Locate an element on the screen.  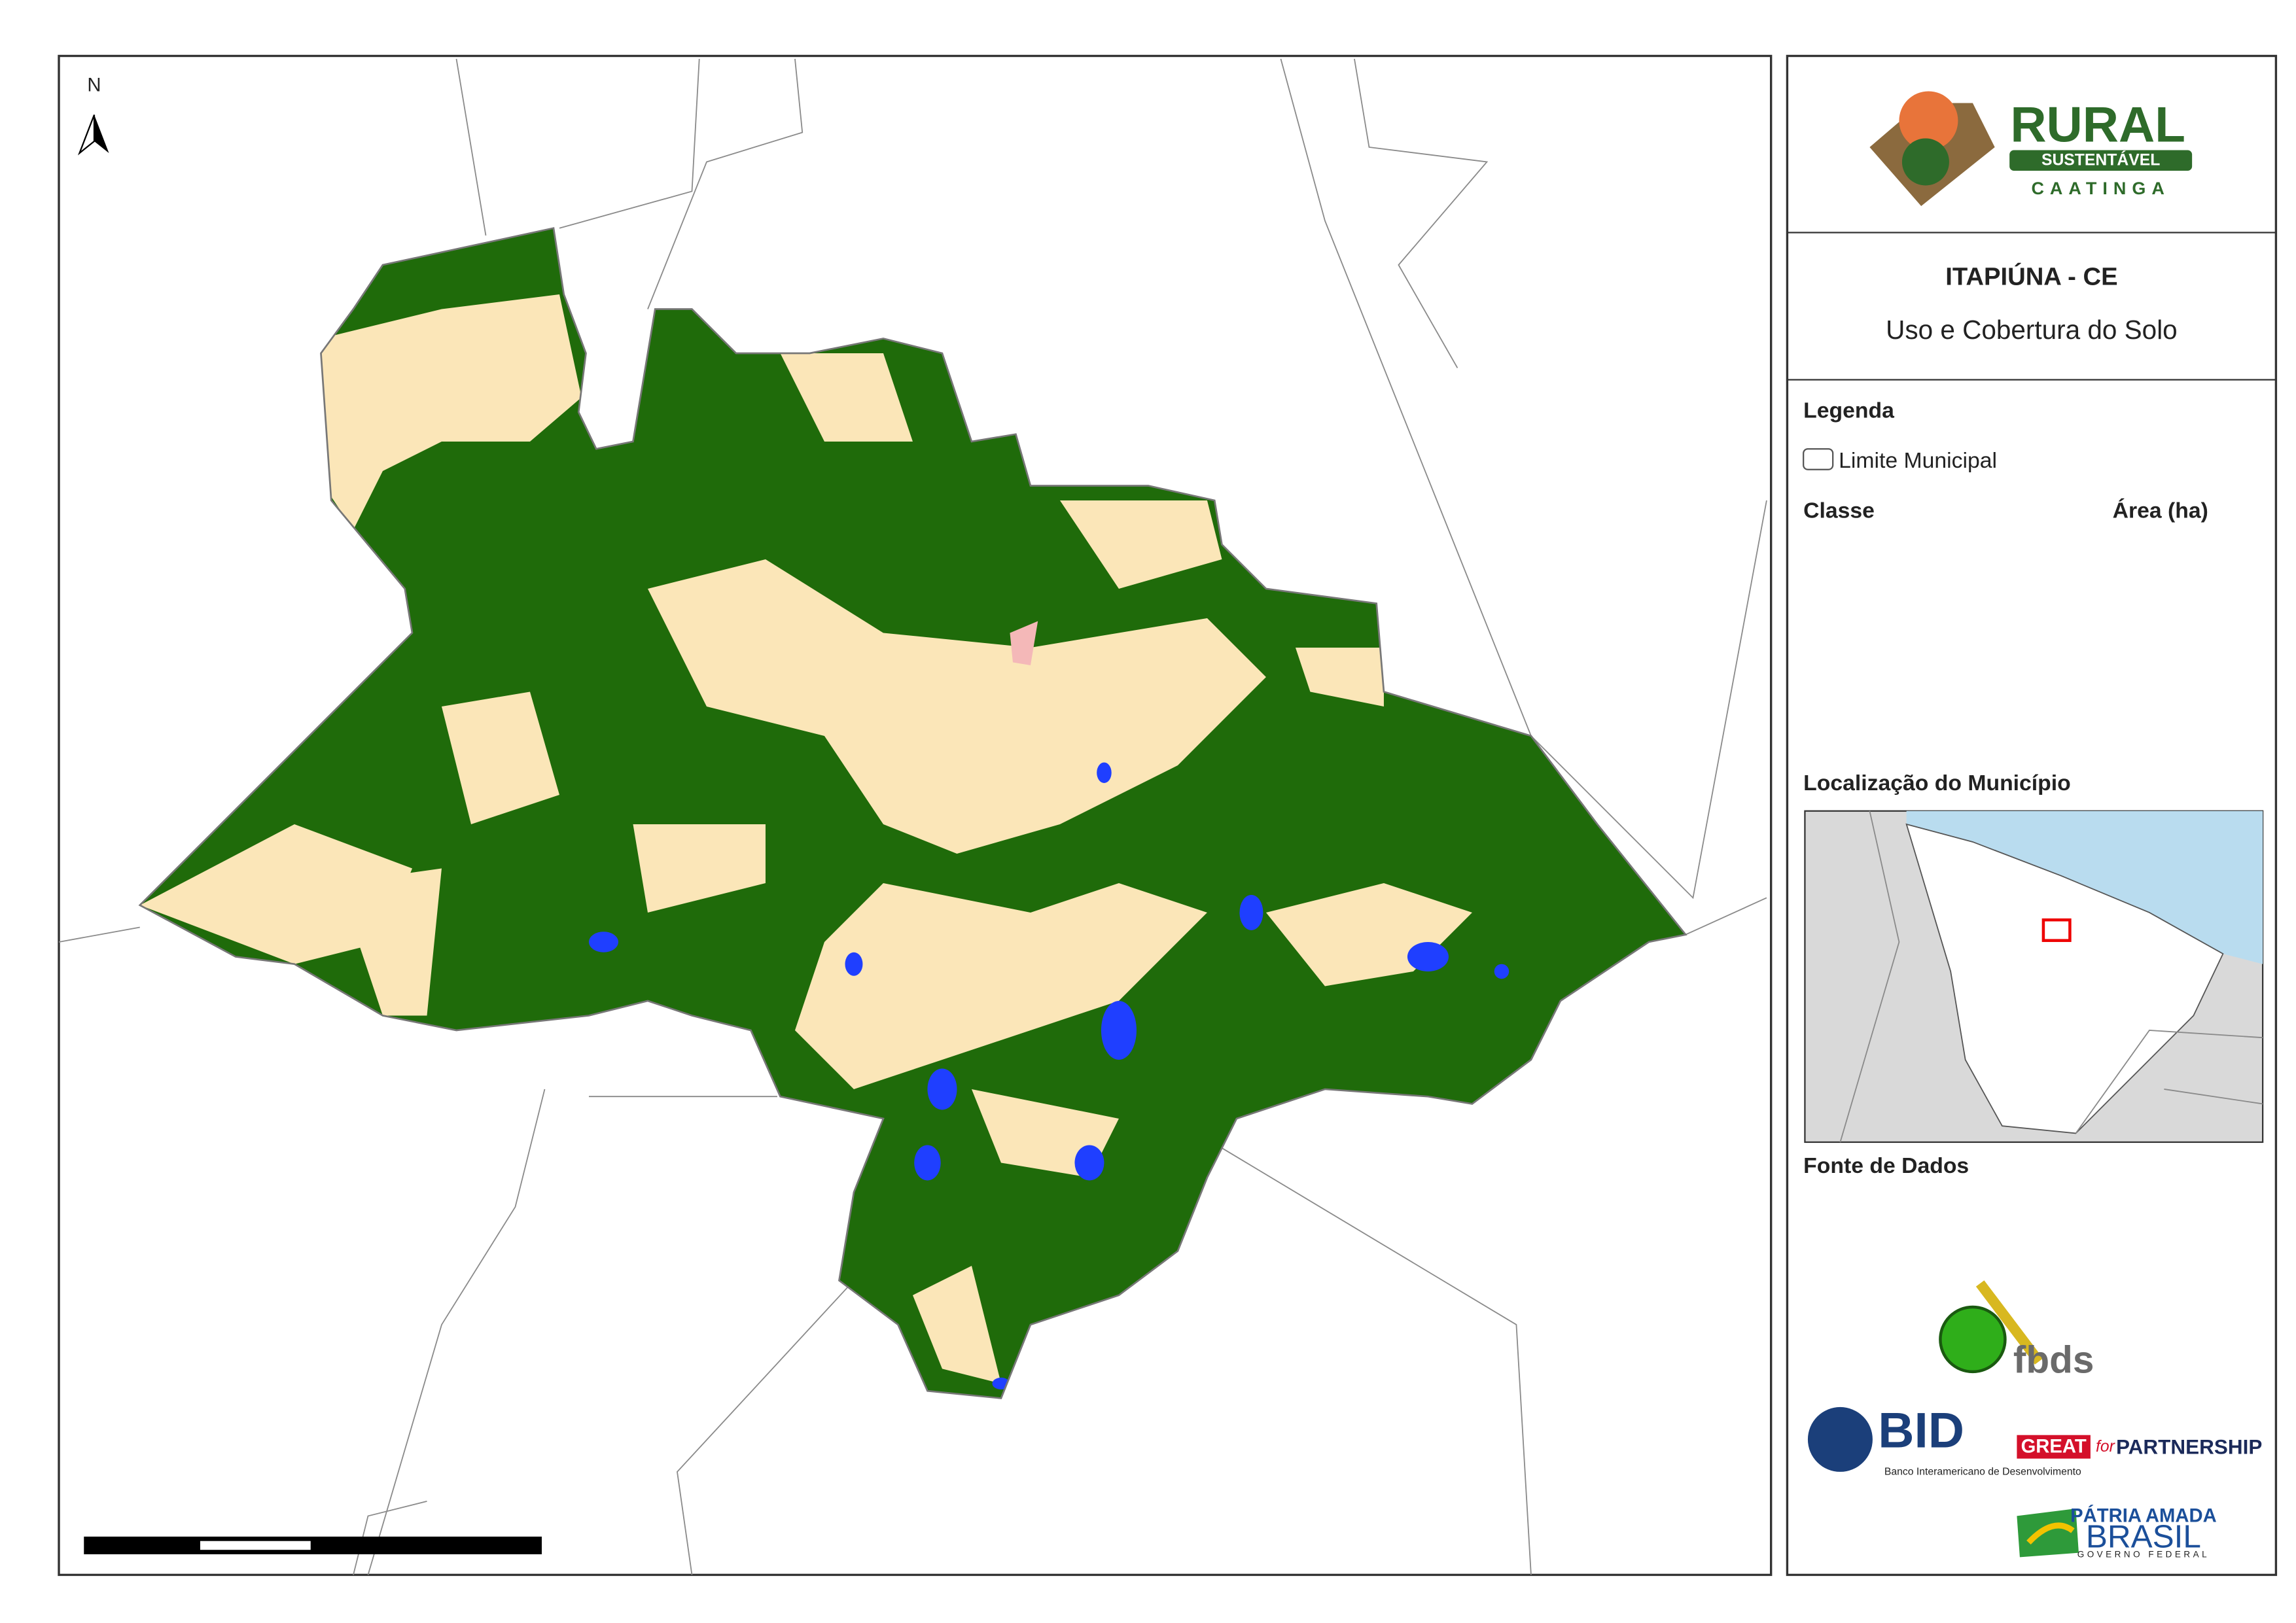
patria: PÁTRIA AMADA is located at coordinates (2143, 1515).